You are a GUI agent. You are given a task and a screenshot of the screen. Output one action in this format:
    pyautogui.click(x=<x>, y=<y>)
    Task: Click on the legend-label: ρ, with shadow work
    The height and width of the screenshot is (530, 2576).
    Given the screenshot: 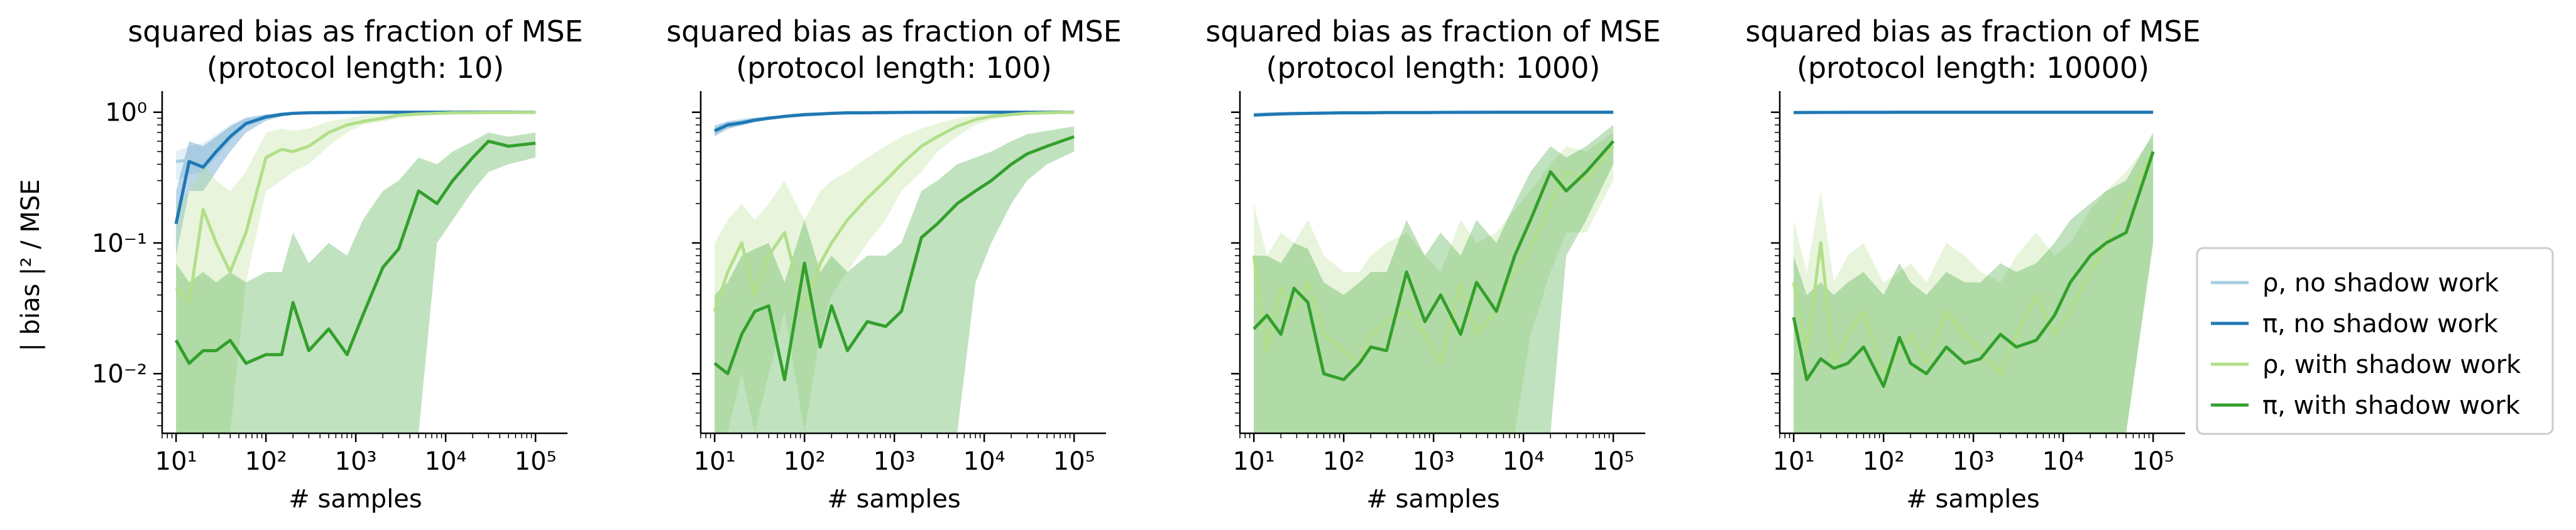 What is the action you would take?
    pyautogui.click(x=2391, y=365)
    